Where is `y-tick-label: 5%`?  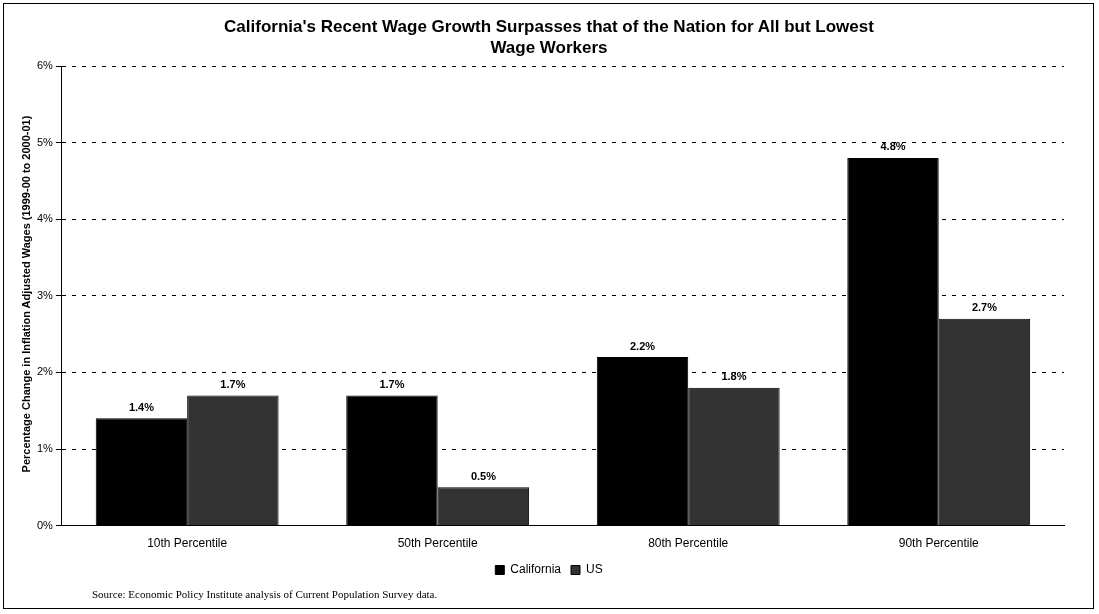
y-tick-label: 5% is located at coordinates (45, 141).